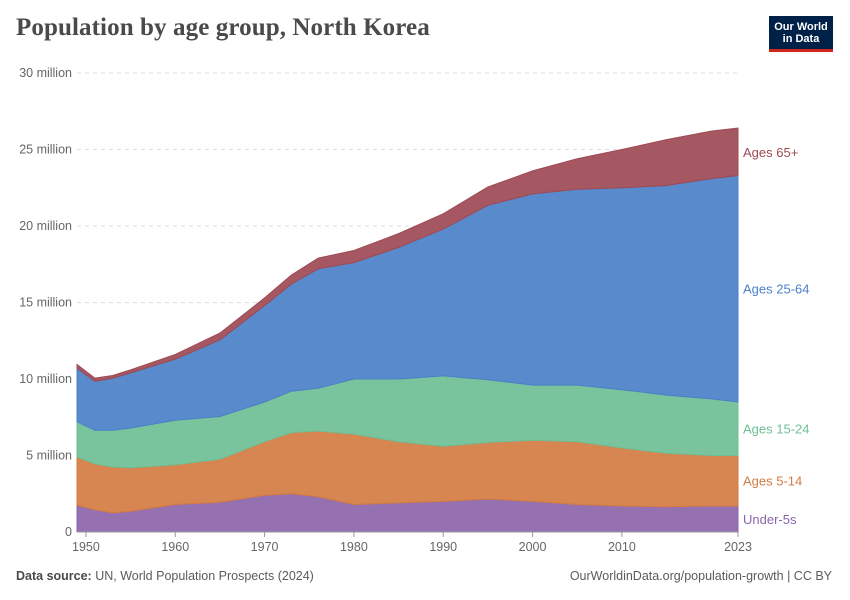  What do you see at coordinates (622, 547) in the screenshot?
I see `x-tick-label: 2010` at bounding box center [622, 547].